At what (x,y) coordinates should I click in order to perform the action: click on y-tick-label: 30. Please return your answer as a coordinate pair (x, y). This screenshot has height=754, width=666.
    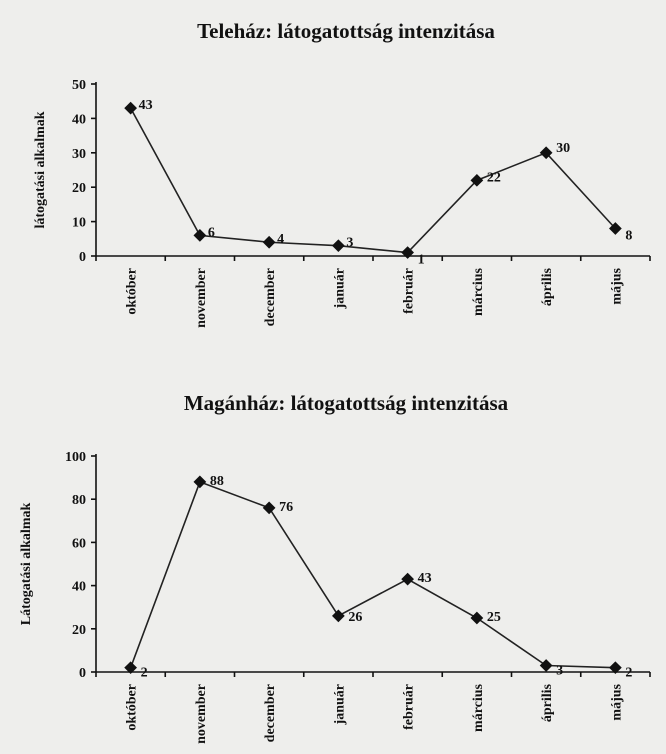
    Looking at the image, I should click on (79, 154).